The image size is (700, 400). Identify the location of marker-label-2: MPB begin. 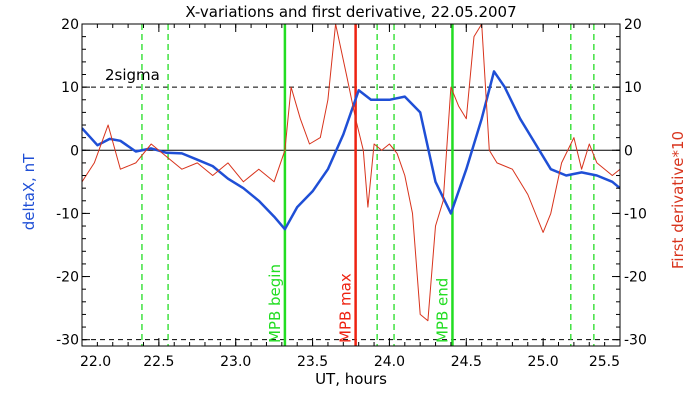
(275, 303).